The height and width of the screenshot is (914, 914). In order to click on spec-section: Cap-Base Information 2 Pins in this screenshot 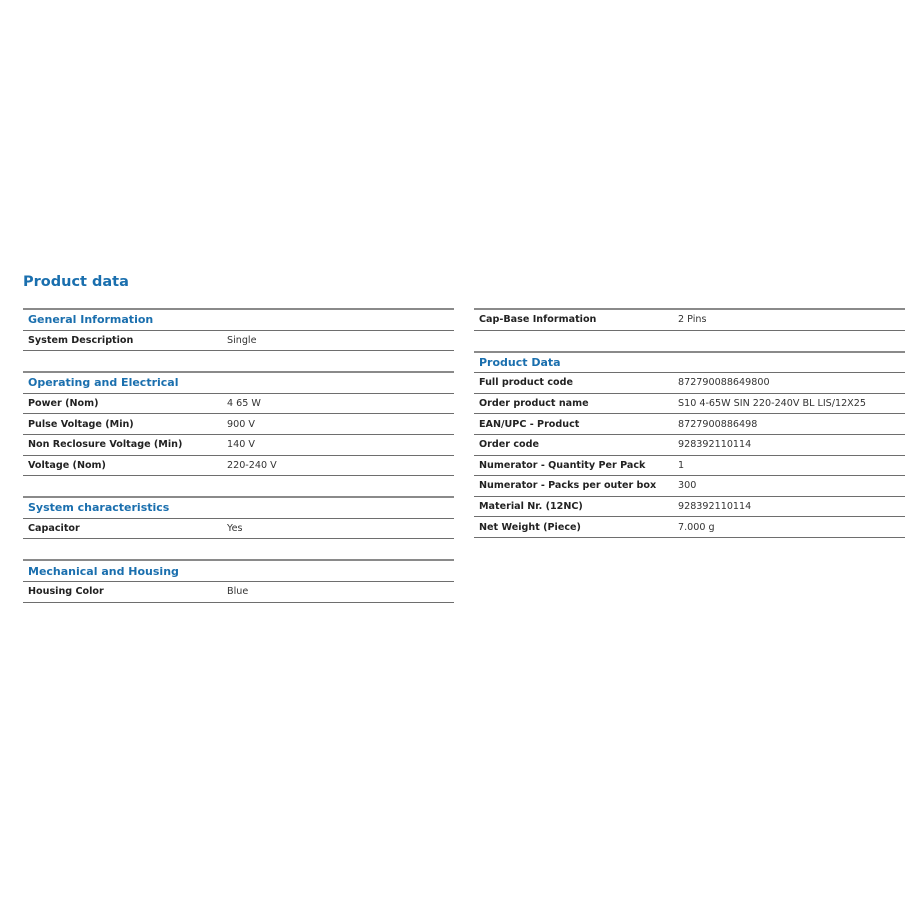, I will do `click(689, 319)`.